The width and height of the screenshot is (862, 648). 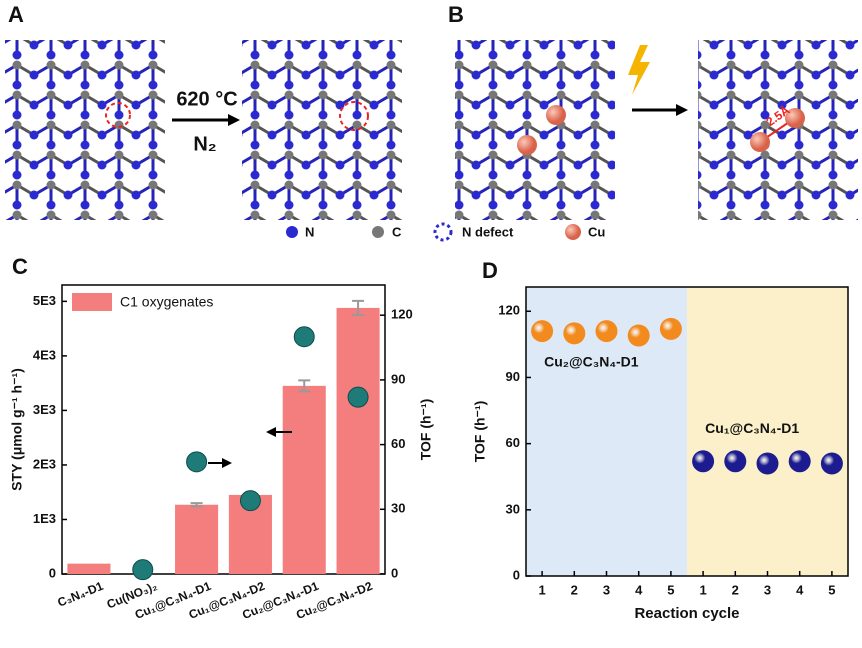 I want to click on panel-label: D, so click(x=490, y=270).